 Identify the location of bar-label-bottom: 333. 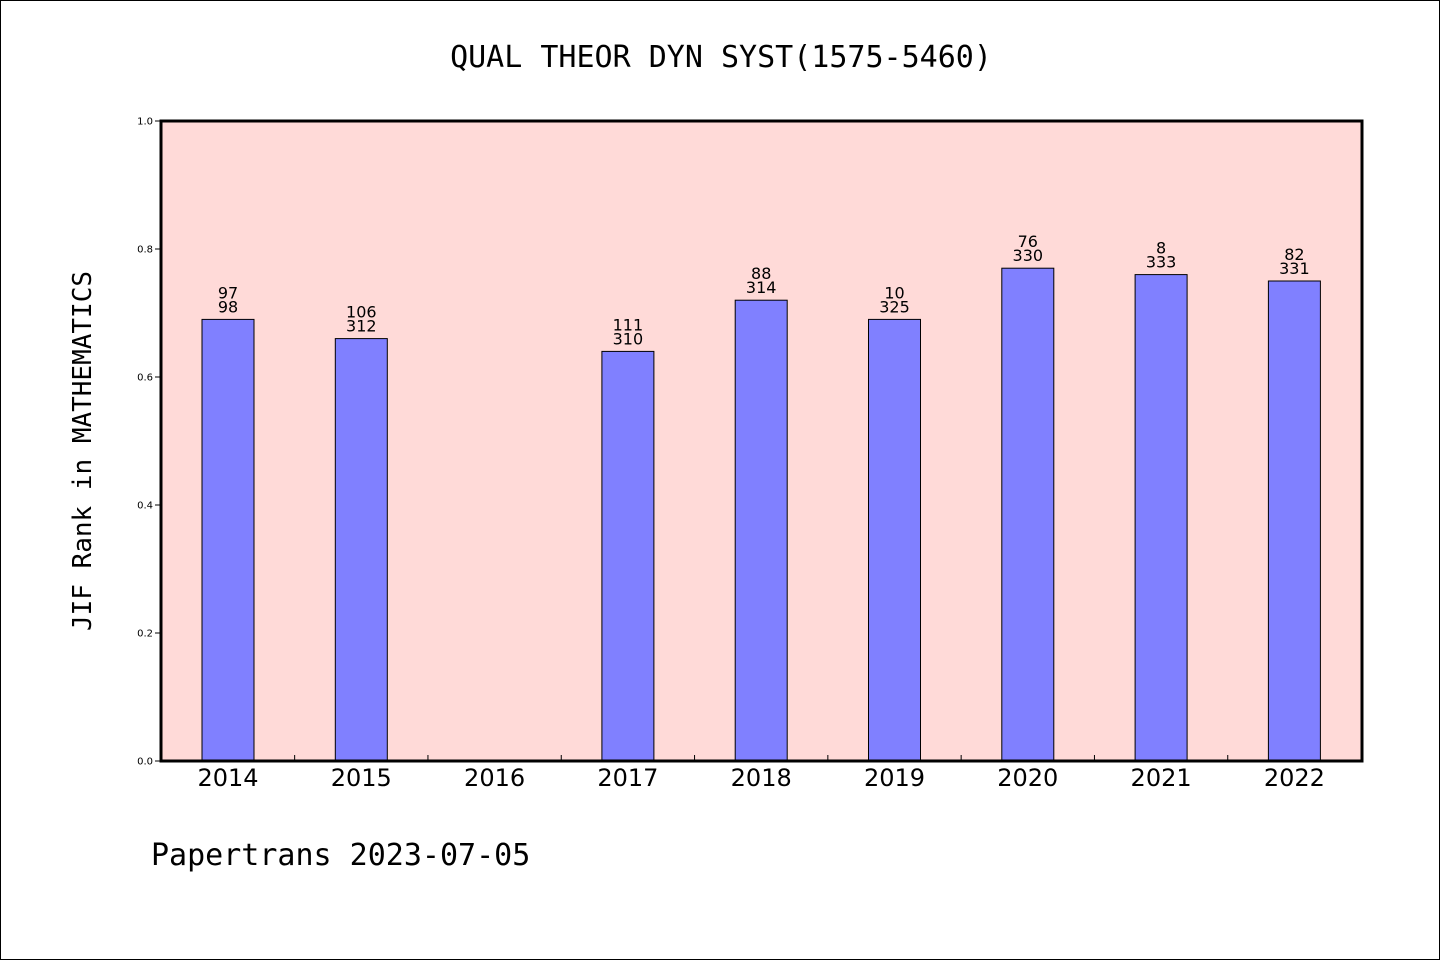
(1161, 262).